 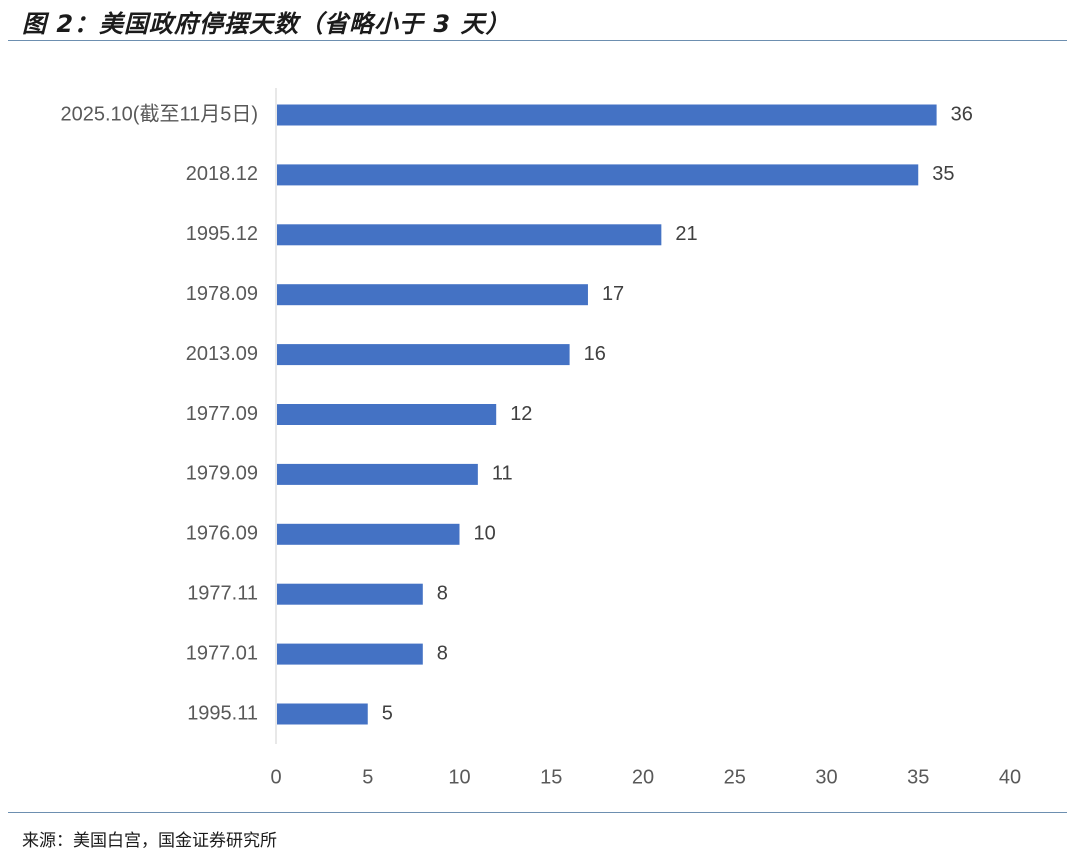 What do you see at coordinates (222, 534) in the screenshot?
I see `category-label: 1976.09` at bounding box center [222, 534].